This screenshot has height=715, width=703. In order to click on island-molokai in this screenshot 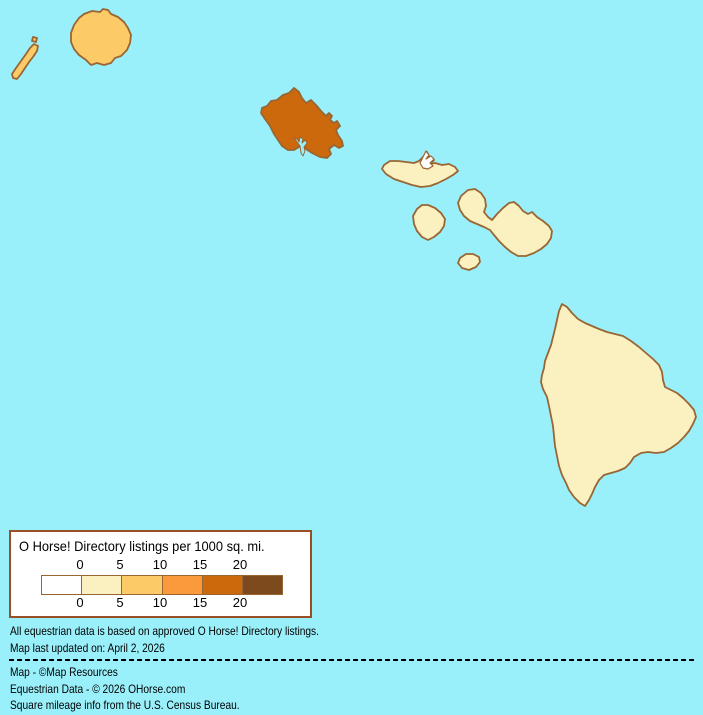, I will do `click(420, 169)`.